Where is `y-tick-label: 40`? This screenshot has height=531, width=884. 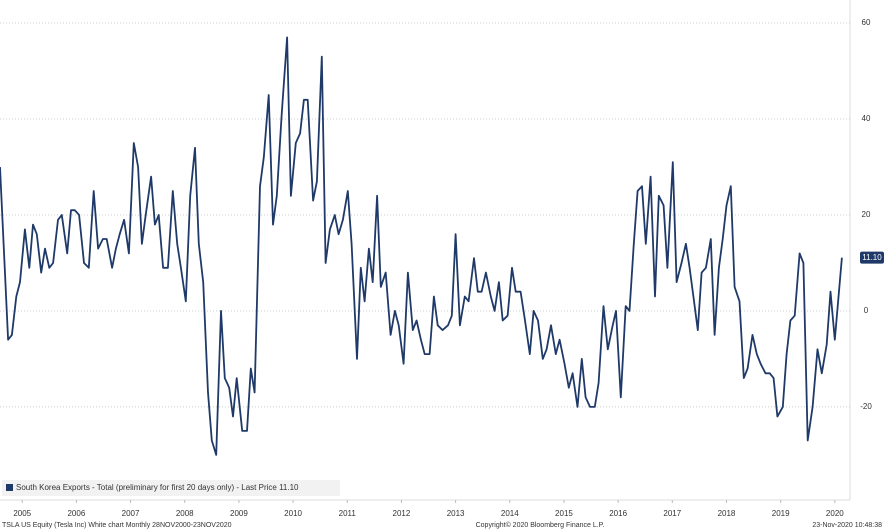 y-tick-label: 40 is located at coordinates (866, 118).